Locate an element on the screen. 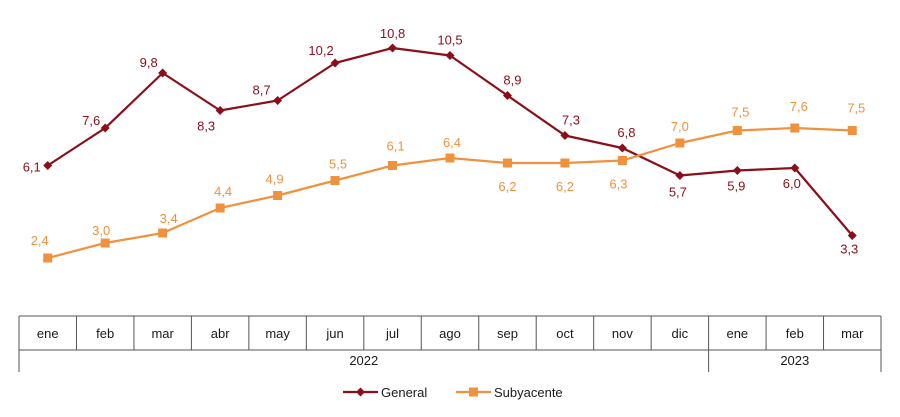  data-label: 3,4 is located at coordinates (169, 218).